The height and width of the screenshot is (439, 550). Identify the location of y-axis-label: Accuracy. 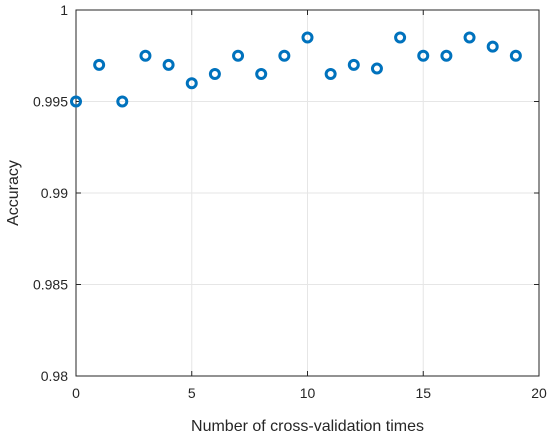
(13, 193).